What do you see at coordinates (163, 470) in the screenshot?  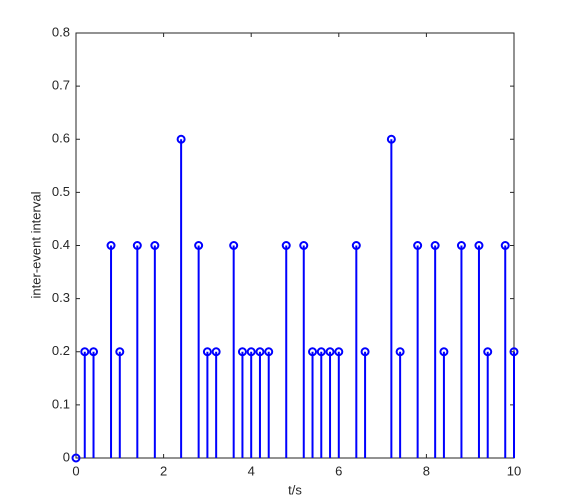 I see `x-tick-label: 2` at bounding box center [163, 470].